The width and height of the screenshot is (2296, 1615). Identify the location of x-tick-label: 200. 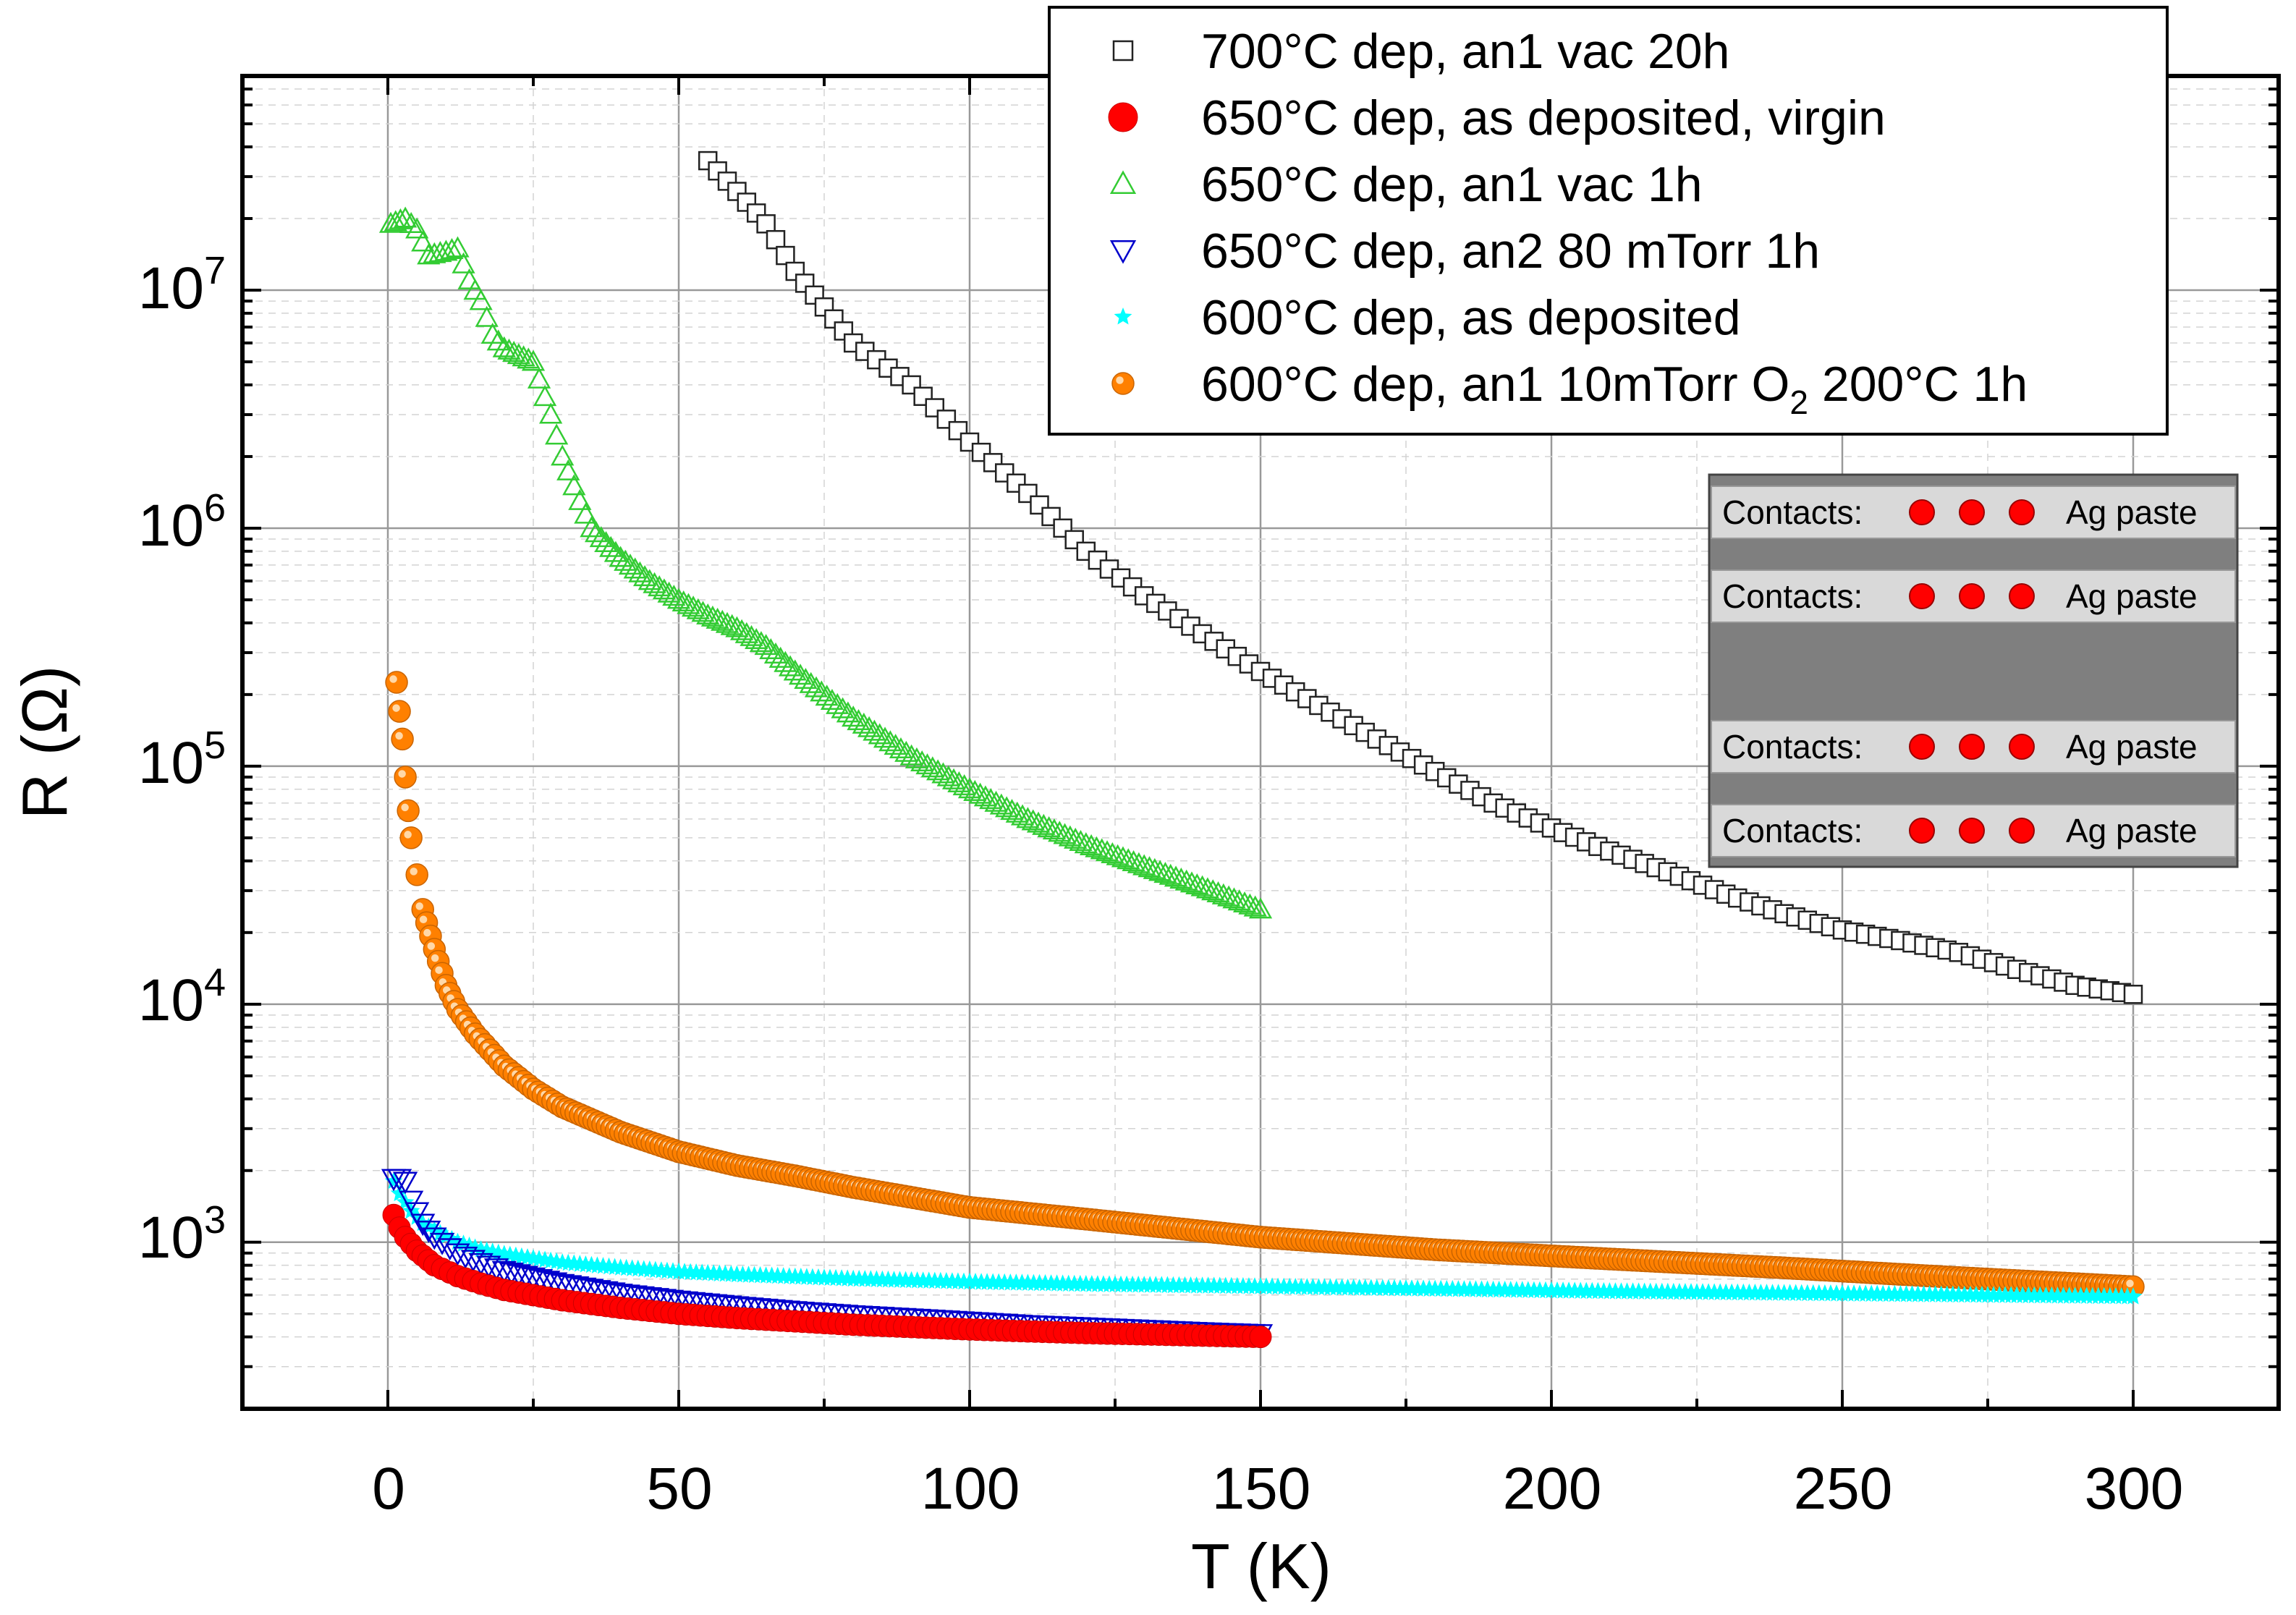
(1552, 1489).